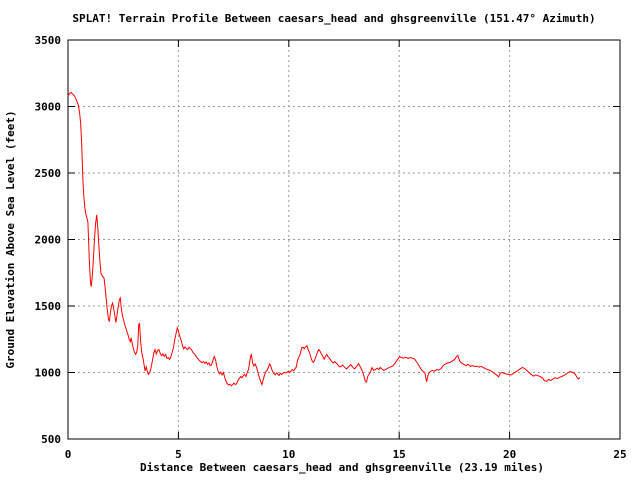  I want to click on y-axis-label: Ground Elevation Above Sea Level (feet), so click(10, 239).